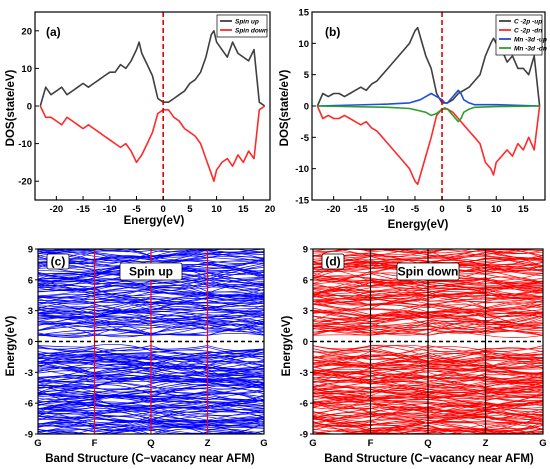 The image size is (550, 469). Describe the element at coordinates (30, 311) in the screenshot. I see `y-tick-label-c-4: 3` at that location.